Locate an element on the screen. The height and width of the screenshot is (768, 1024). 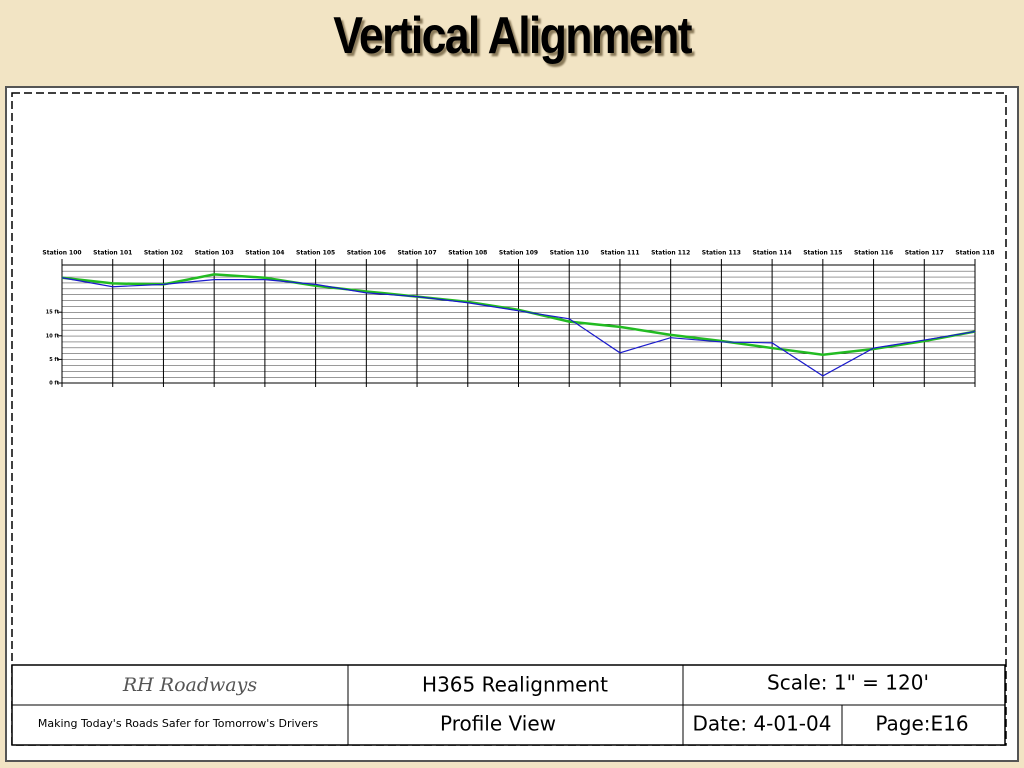
station-label: Station 118 is located at coordinates (974, 253).